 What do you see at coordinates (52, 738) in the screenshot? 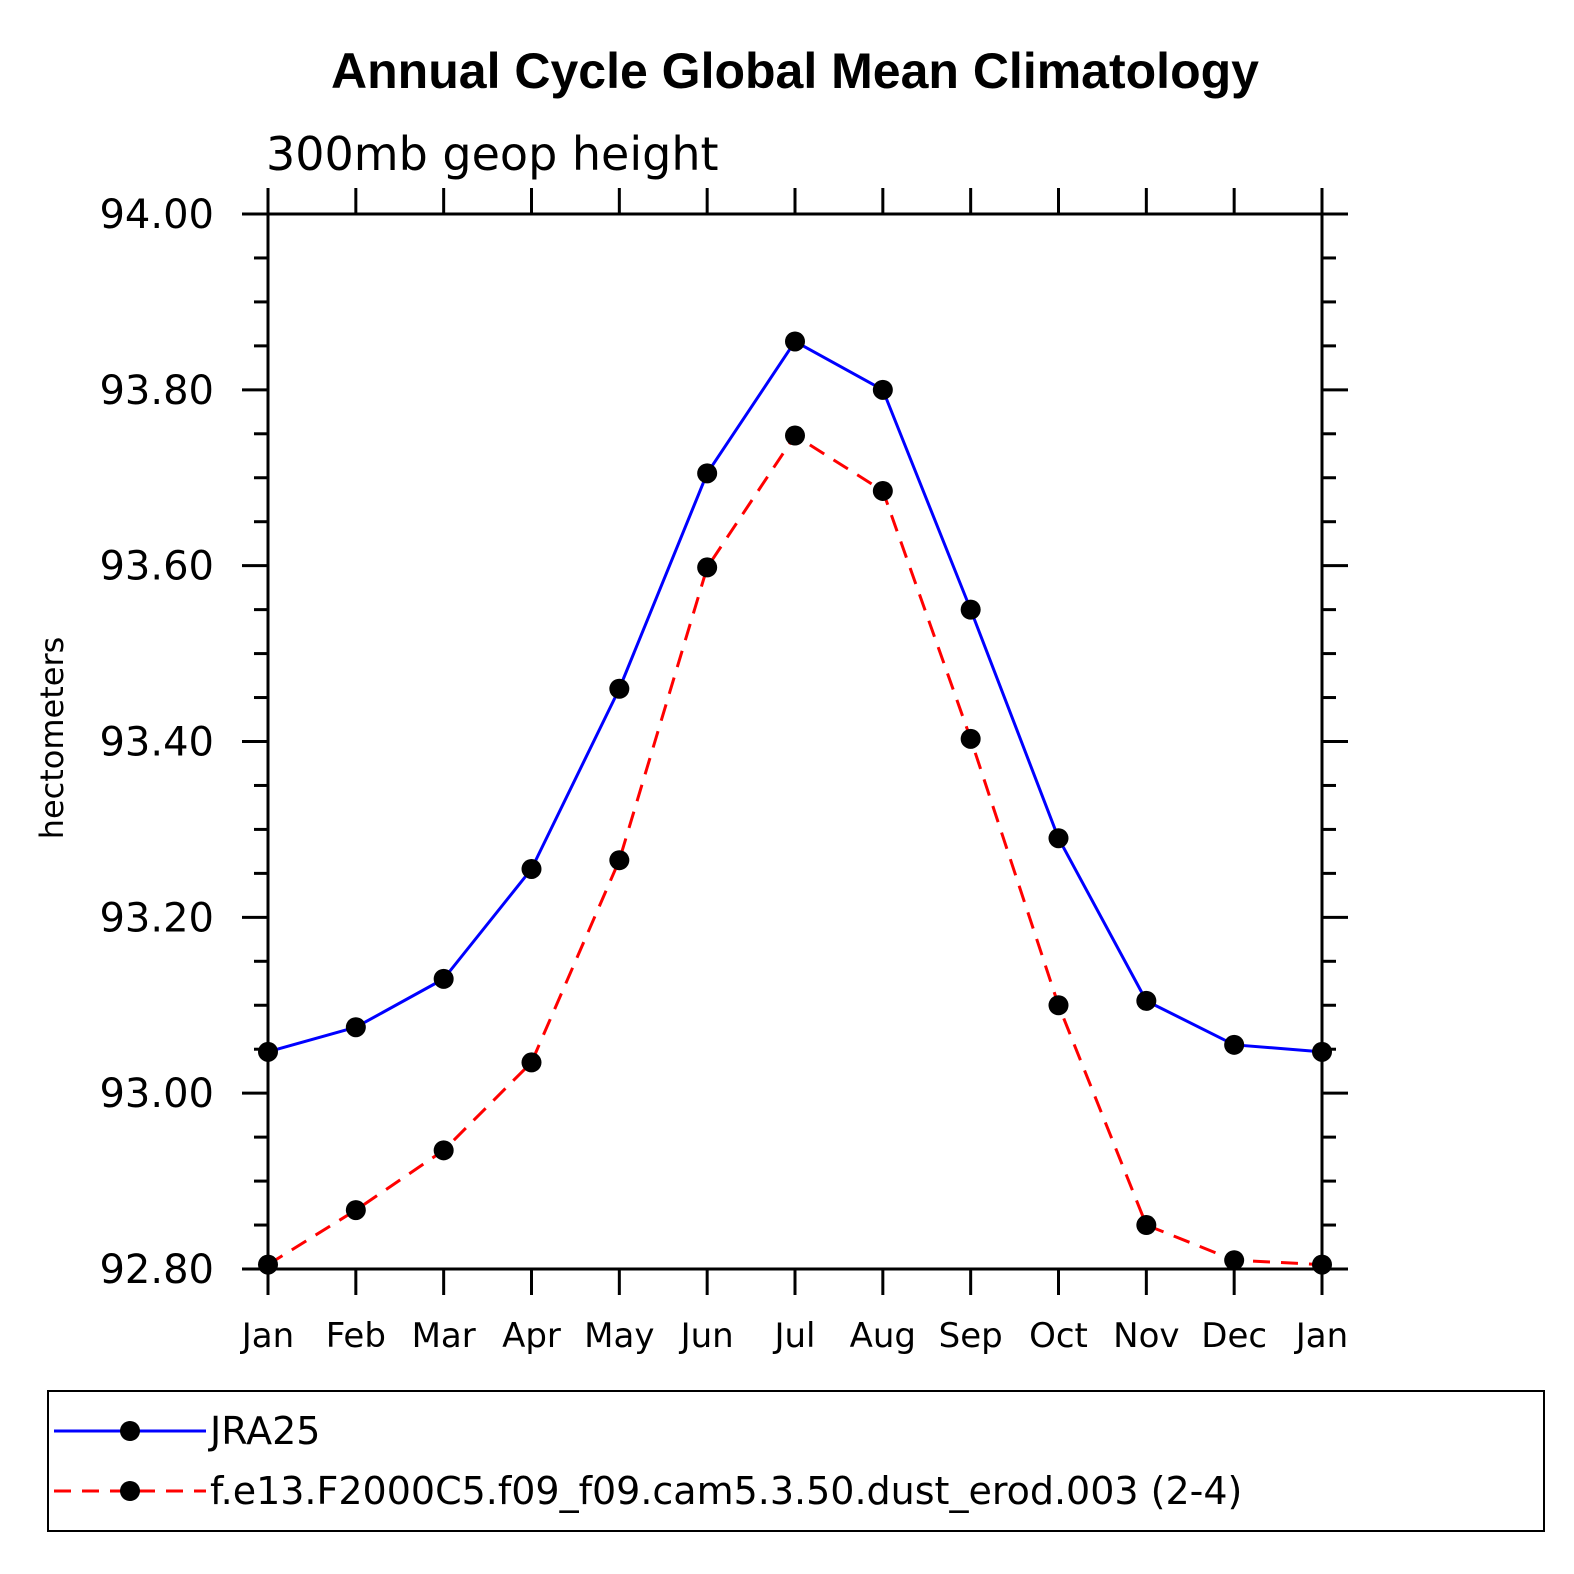
I see `y-axis-label: hectometers` at bounding box center [52, 738].